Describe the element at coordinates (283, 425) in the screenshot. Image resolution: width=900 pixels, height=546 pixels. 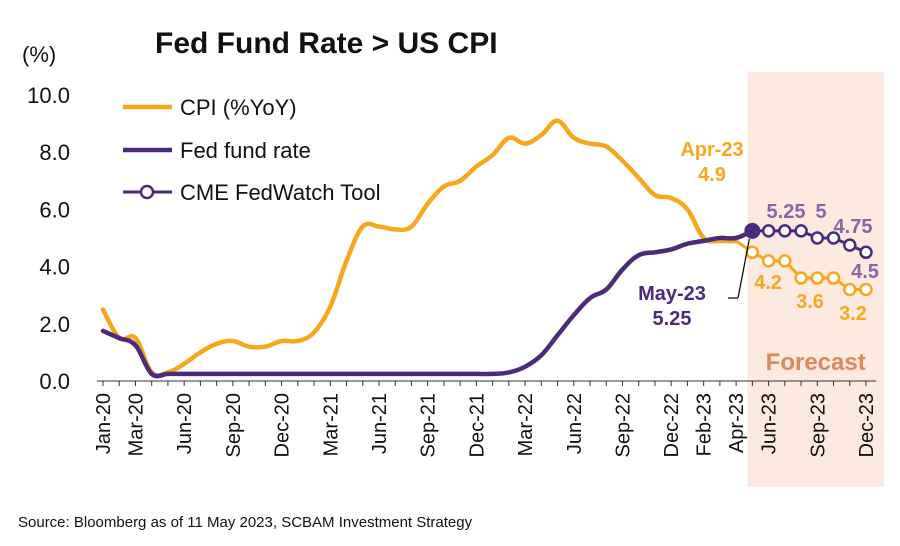
I see `x-tick-label: Dec-20` at that location.